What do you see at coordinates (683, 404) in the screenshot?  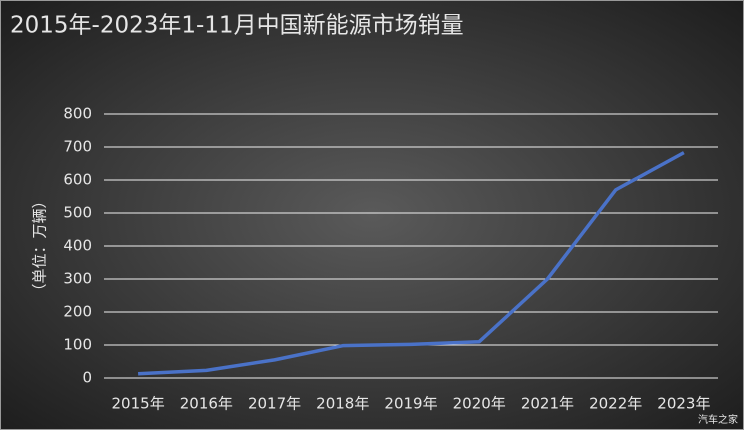 I see `x-tick-label: 2023年` at bounding box center [683, 404].